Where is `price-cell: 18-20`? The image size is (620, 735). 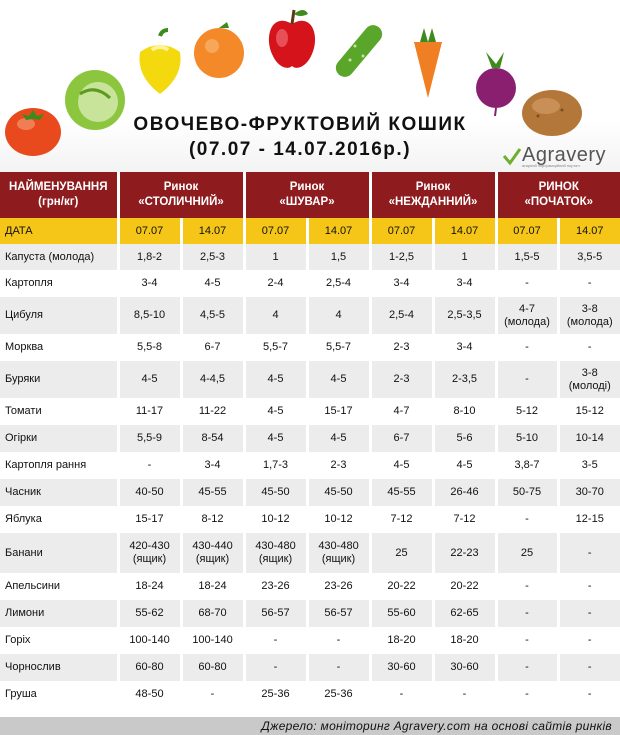
price-cell: 18-20 is located at coordinates (465, 640).